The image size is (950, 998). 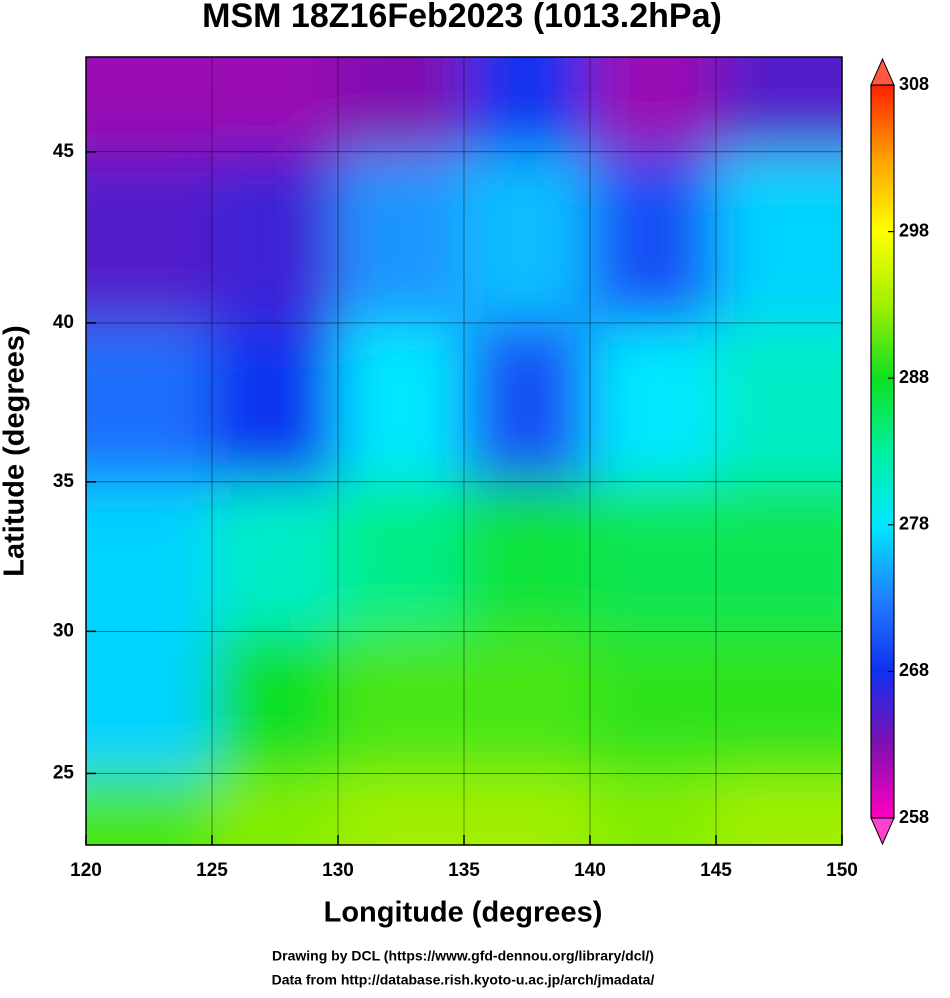 What do you see at coordinates (64, 772) in the screenshot?
I see `y-tick-label: 25` at bounding box center [64, 772].